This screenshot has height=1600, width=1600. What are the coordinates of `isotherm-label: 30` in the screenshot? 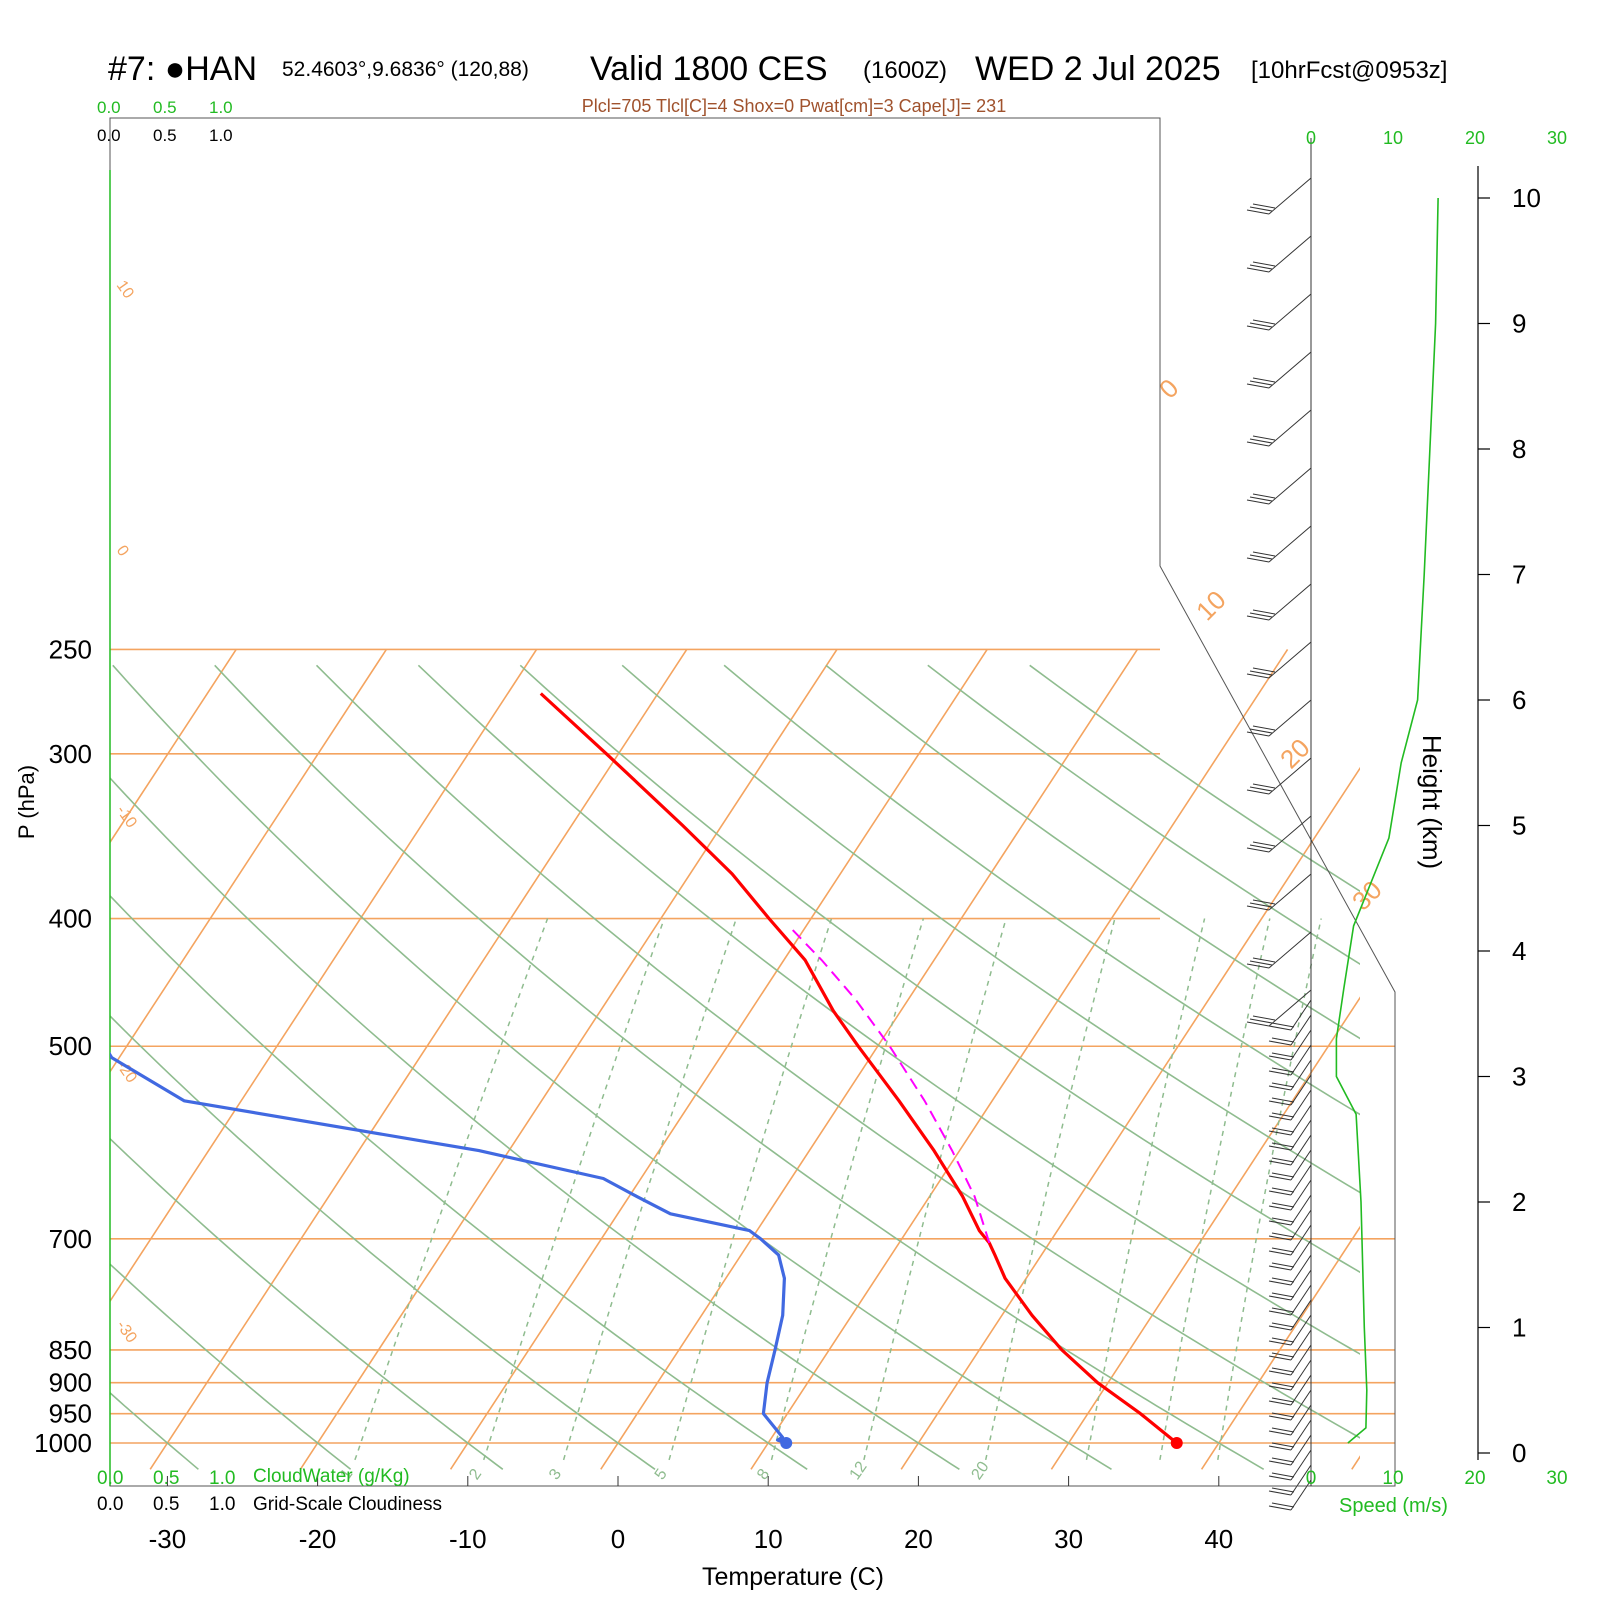 It's located at (1367, 896).